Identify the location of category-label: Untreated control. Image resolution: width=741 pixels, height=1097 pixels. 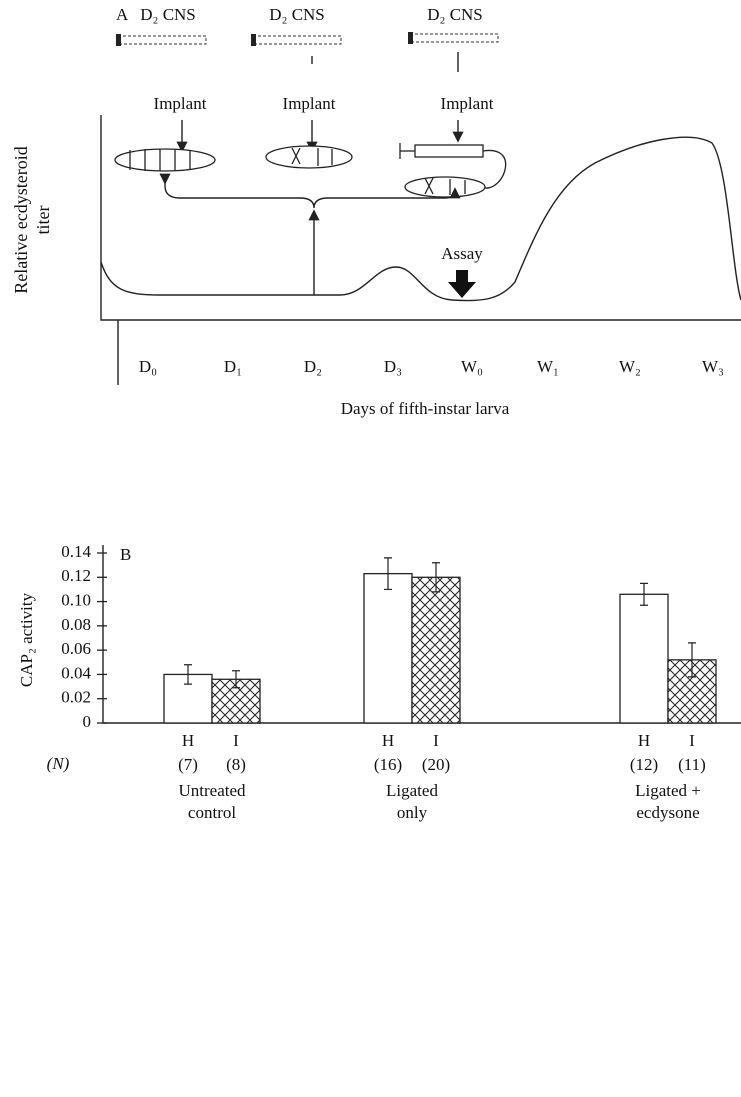
(212, 801).